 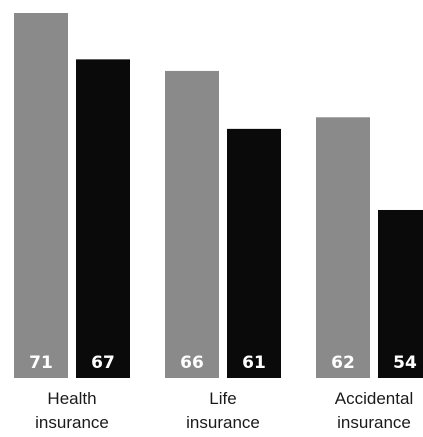 What do you see at coordinates (405, 363) in the screenshot?
I see `value-label-accidental-series-2: 54` at bounding box center [405, 363].